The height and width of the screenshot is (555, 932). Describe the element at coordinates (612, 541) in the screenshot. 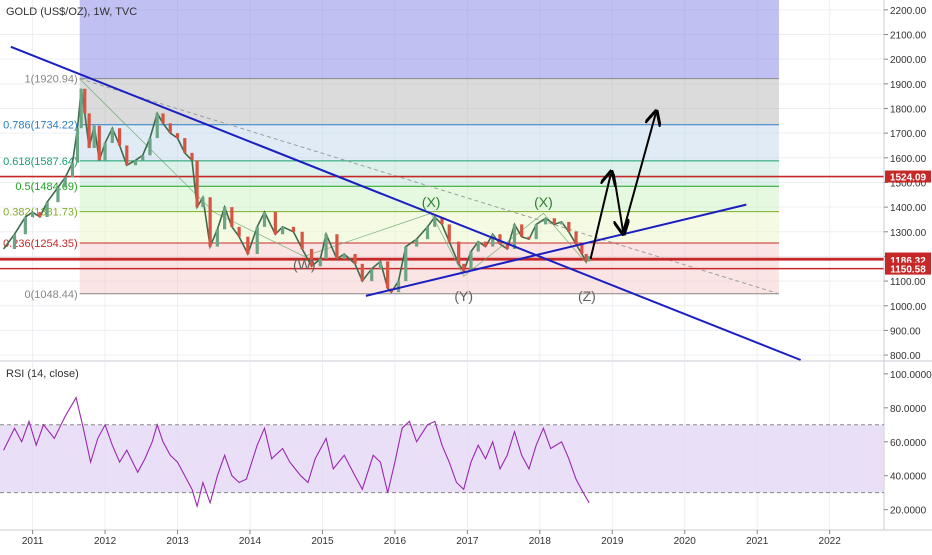

I see `x-tick-label: 2019` at that location.